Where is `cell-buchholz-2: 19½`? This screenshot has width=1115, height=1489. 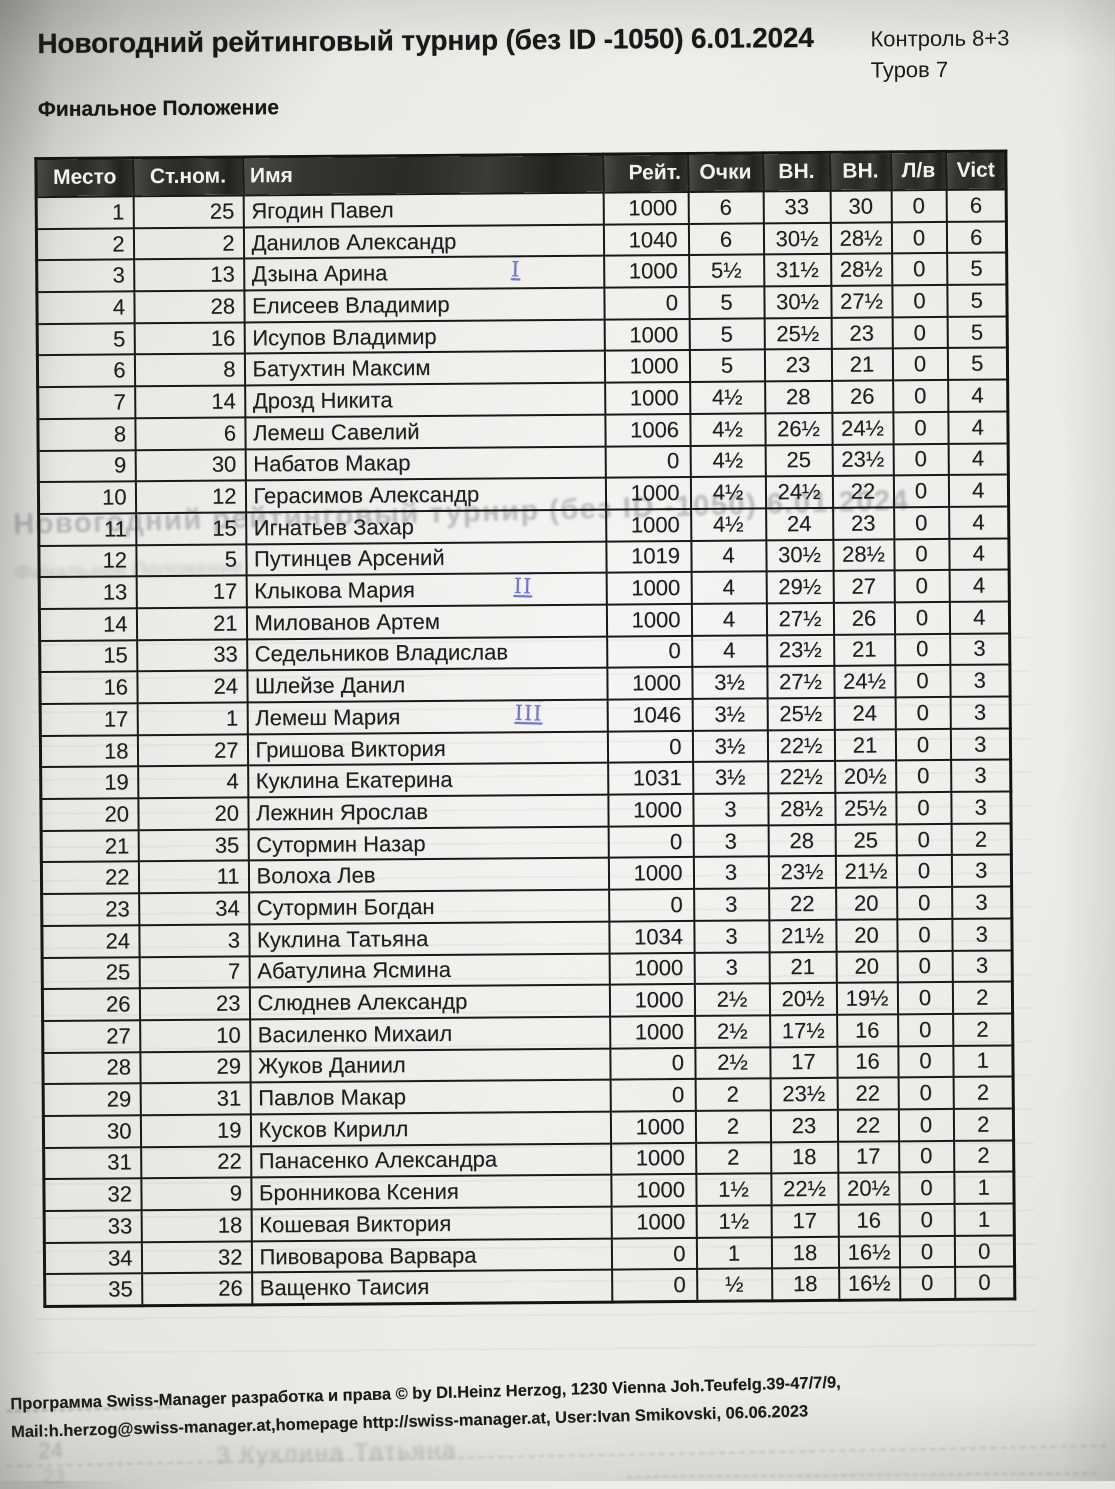 cell-buchholz-2: 19½ is located at coordinates (867, 998).